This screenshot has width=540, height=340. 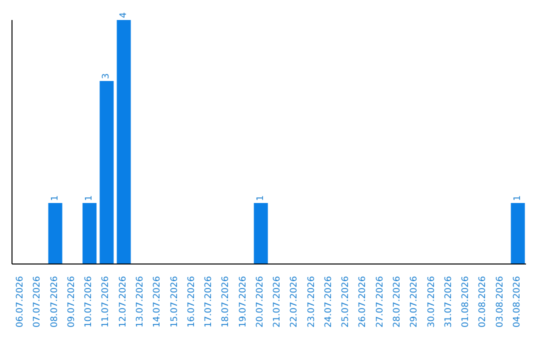 I want to click on x-tick-label: 29.07.2026, so click(x=415, y=302).